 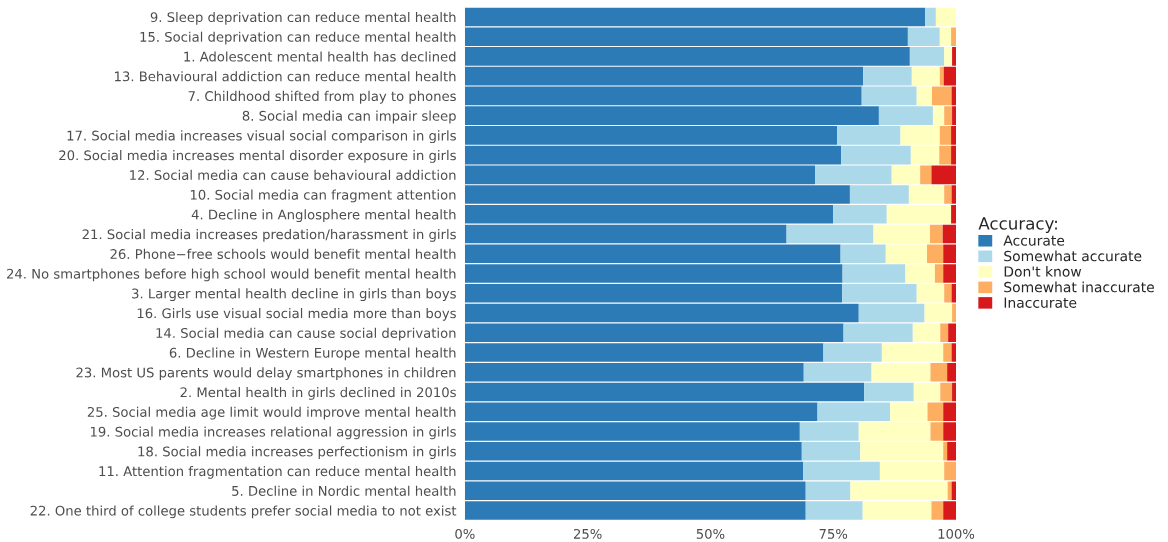 What do you see at coordinates (266, 374) in the screenshot?
I see `y-tick-label: 23. Most US parents would delay smartphones in children` at bounding box center [266, 374].